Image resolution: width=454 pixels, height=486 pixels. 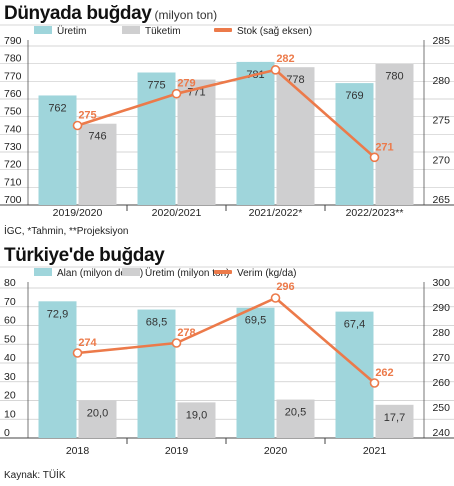 What do you see at coordinates (13, 165) in the screenshot?
I see `y-tick-left: 720` at bounding box center [13, 165].